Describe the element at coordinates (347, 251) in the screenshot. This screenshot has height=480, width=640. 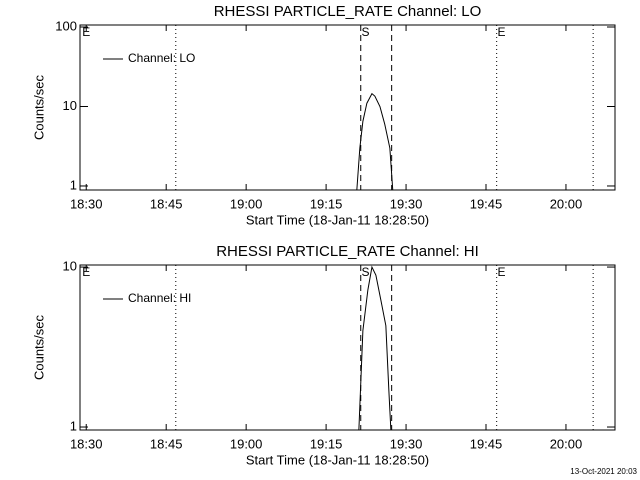
I see `chart-title: RHESSI PARTICLE_RATE Channel: HI` at that location.